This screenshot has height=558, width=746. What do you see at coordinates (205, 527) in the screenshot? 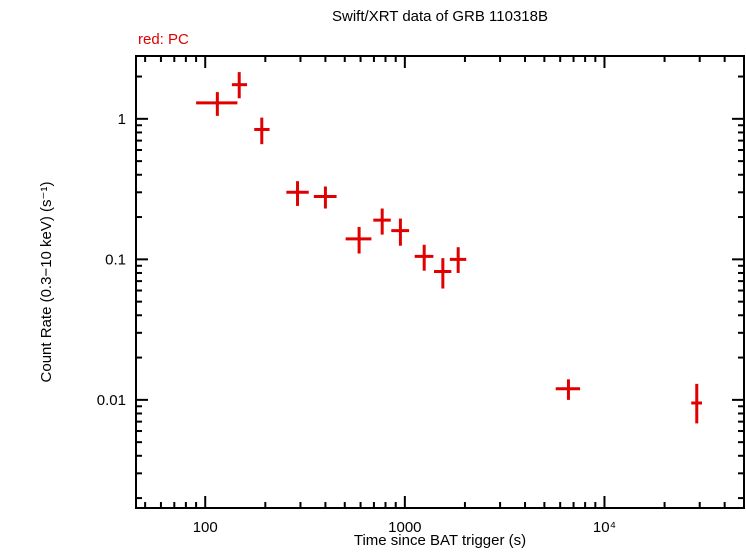
I see `x-tick-label: 100` at bounding box center [205, 527].